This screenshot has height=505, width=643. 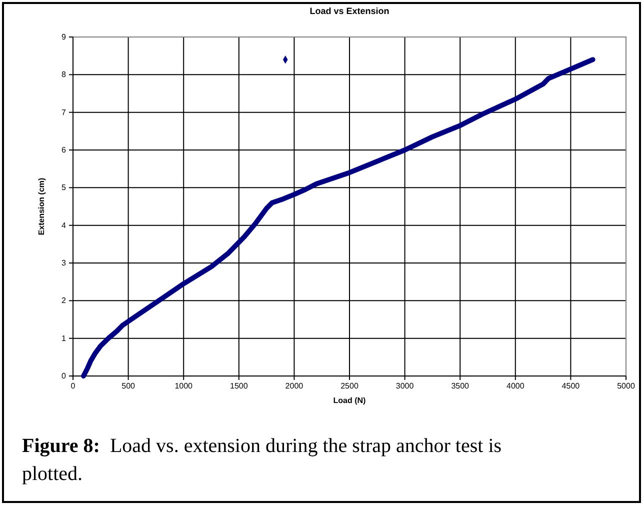 What do you see at coordinates (64, 376) in the screenshot?
I see `y-tick-label: 0` at bounding box center [64, 376].